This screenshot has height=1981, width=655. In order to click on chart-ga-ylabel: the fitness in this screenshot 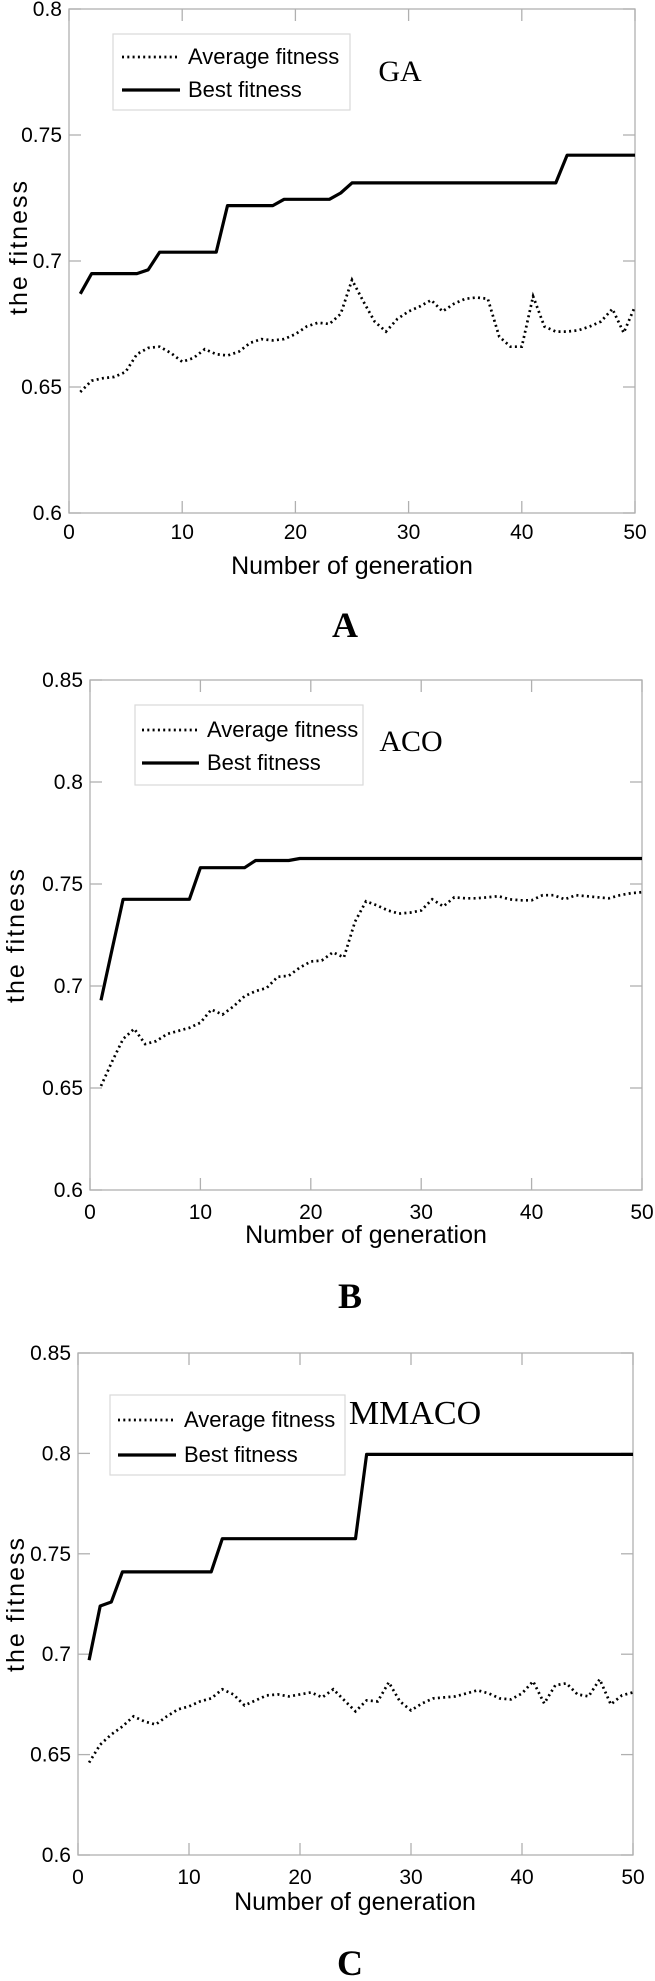, I will do `click(19, 247)`.